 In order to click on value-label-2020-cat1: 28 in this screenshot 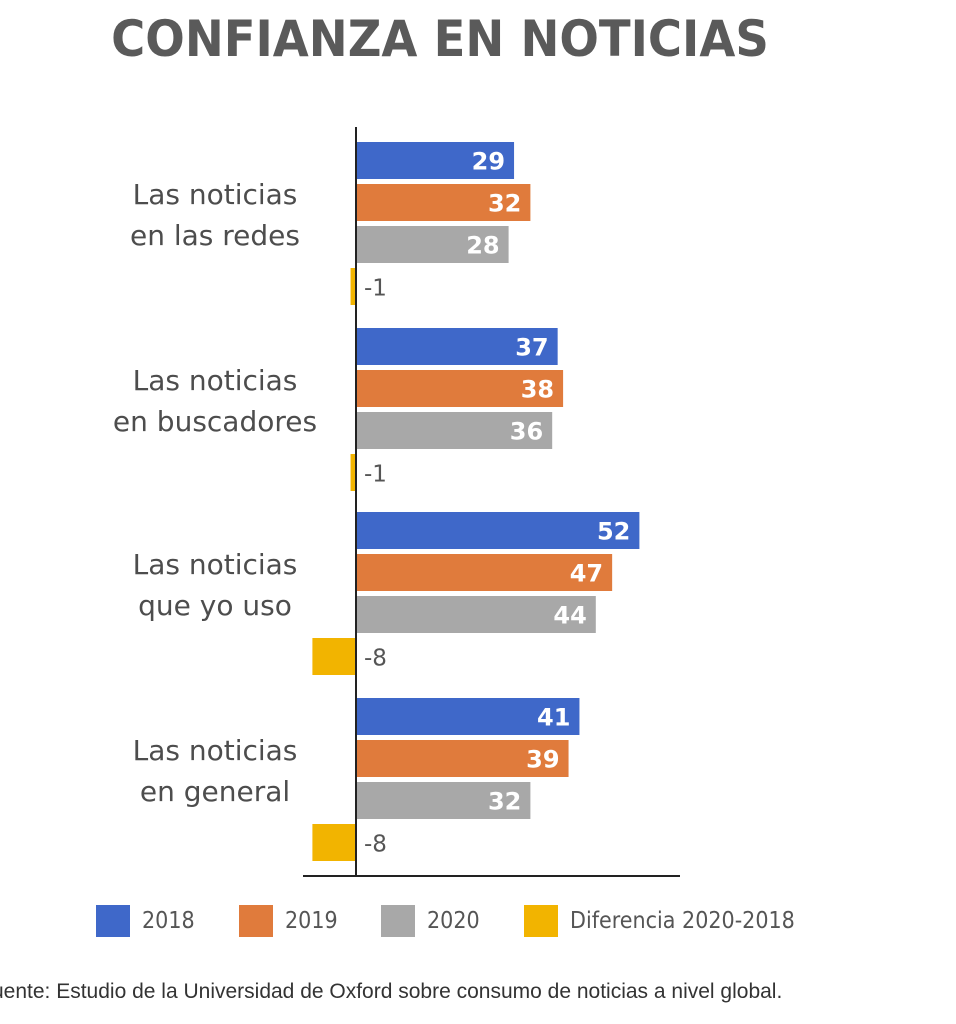, I will do `click(482, 246)`.